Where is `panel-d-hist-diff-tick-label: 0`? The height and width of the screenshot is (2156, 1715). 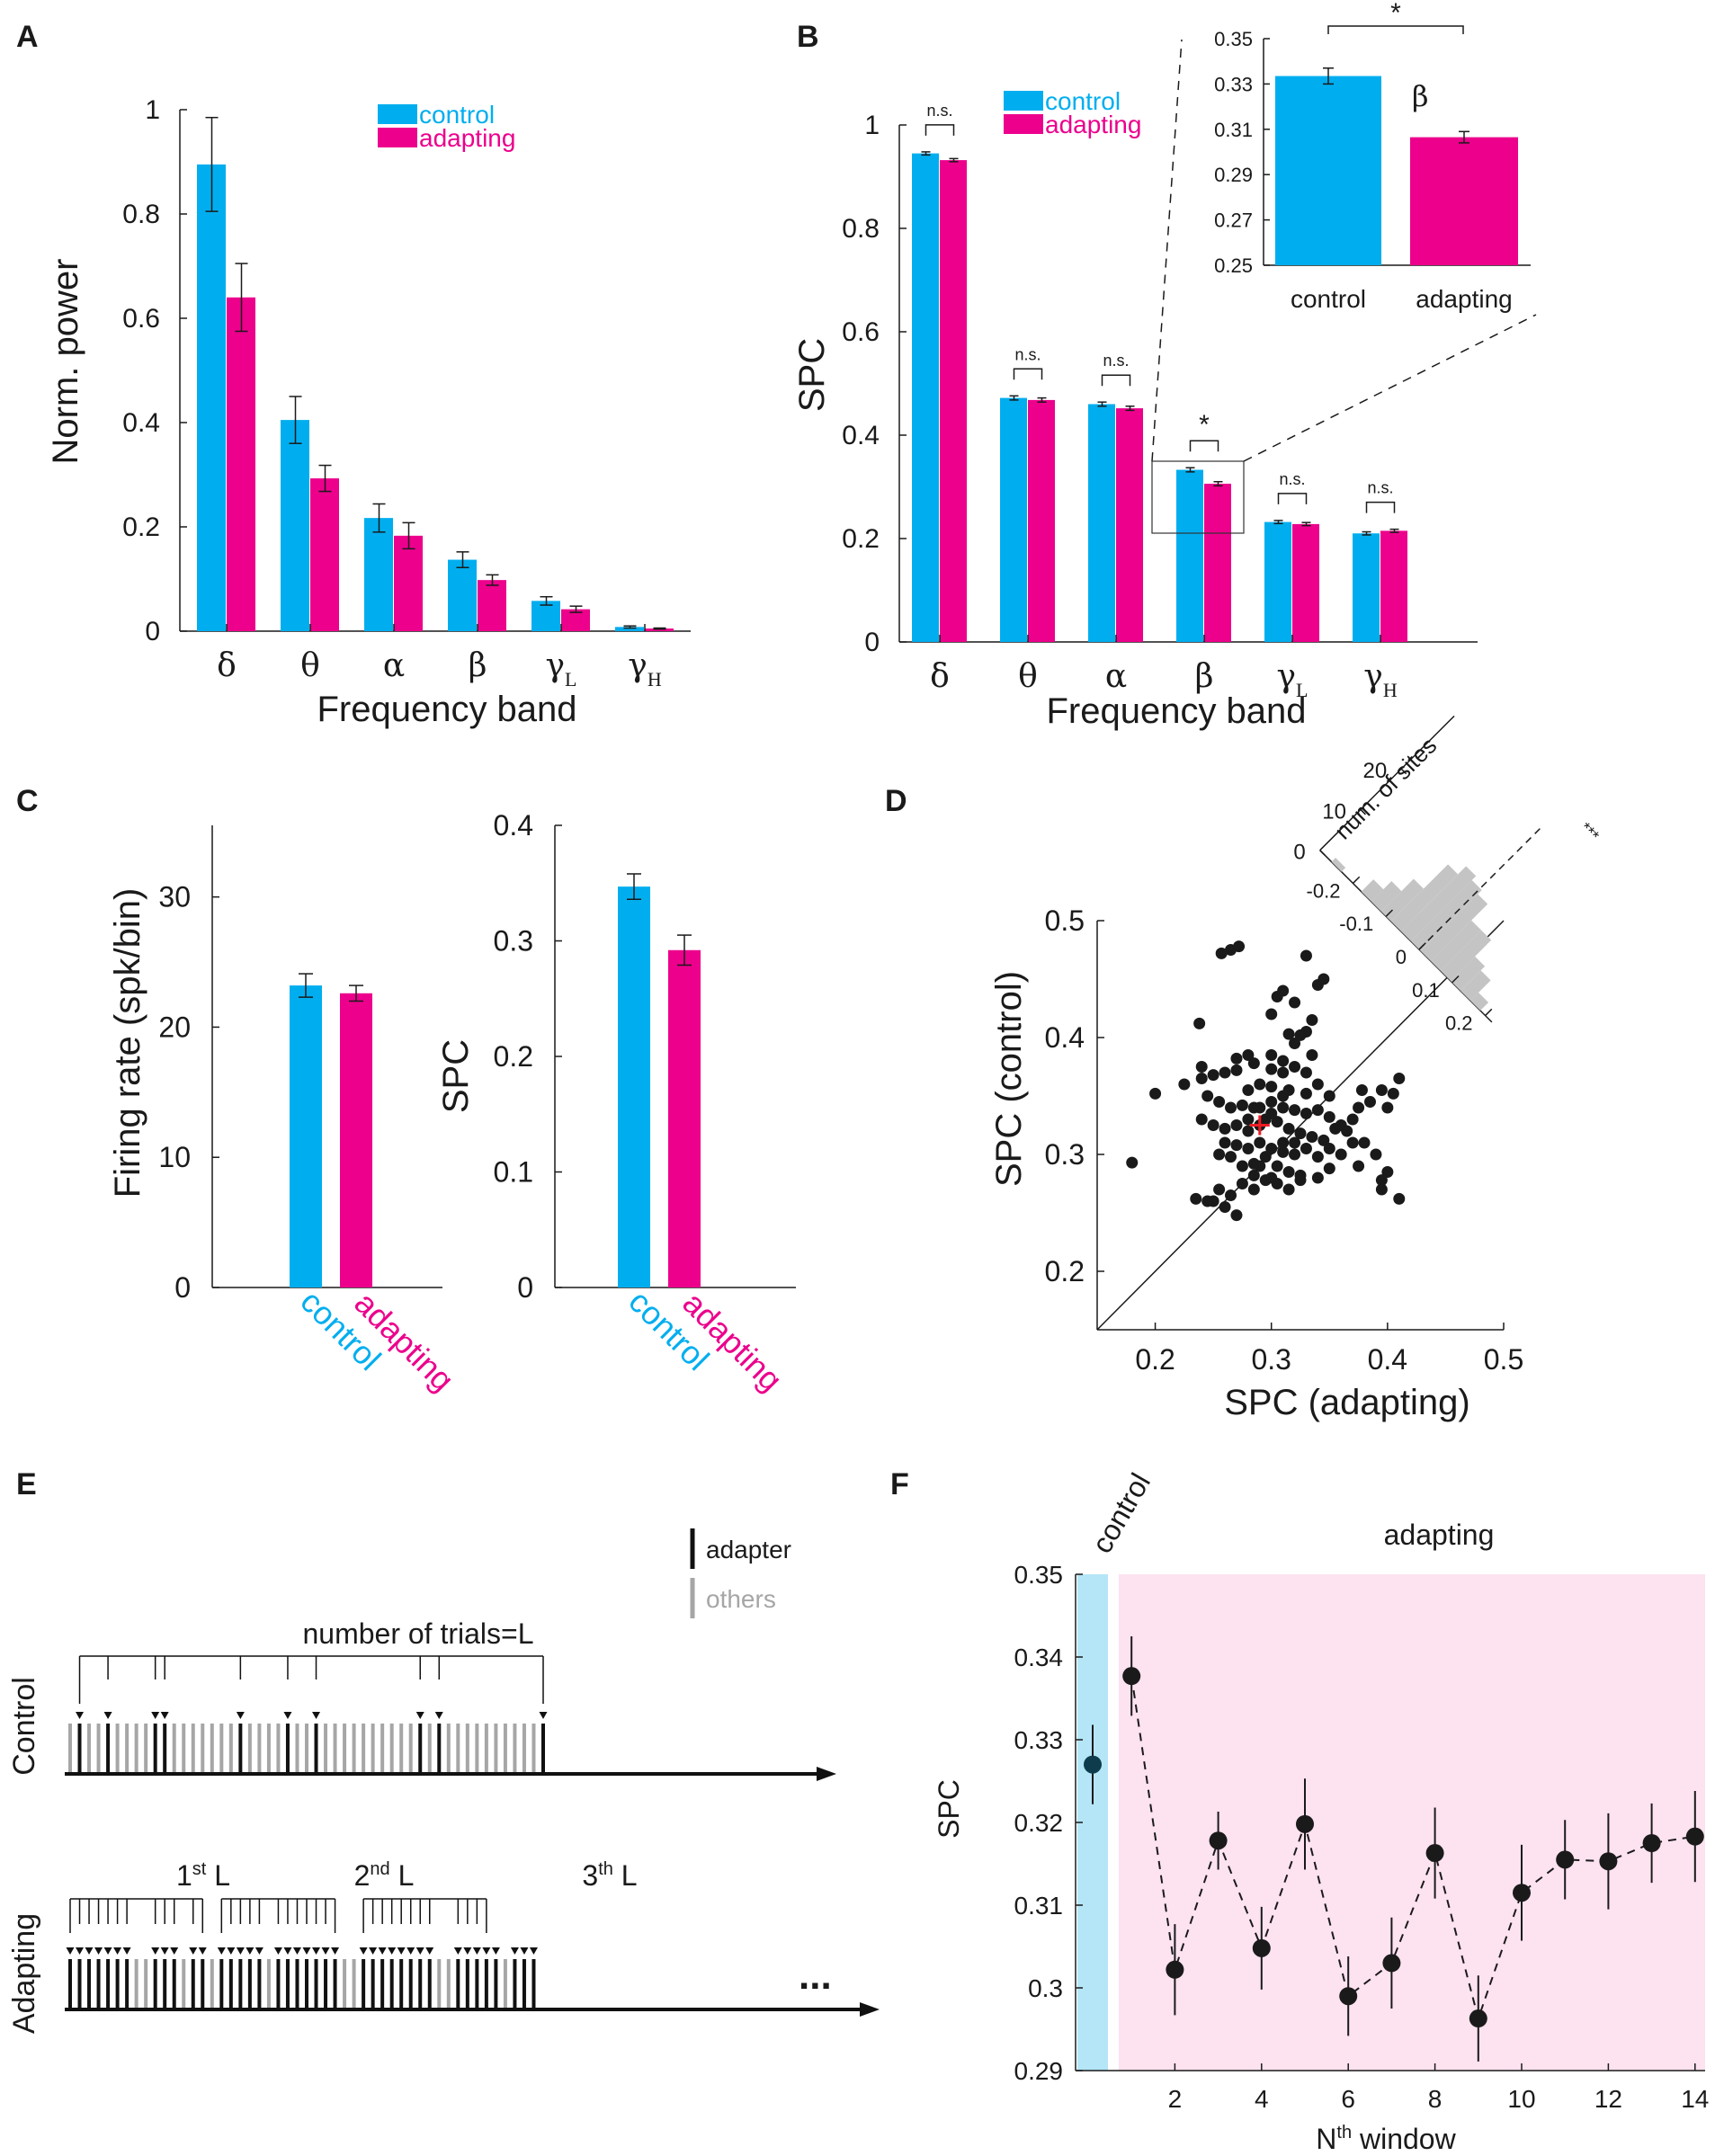 panel-d-hist-diff-tick-label: 0 is located at coordinates (1401, 957).